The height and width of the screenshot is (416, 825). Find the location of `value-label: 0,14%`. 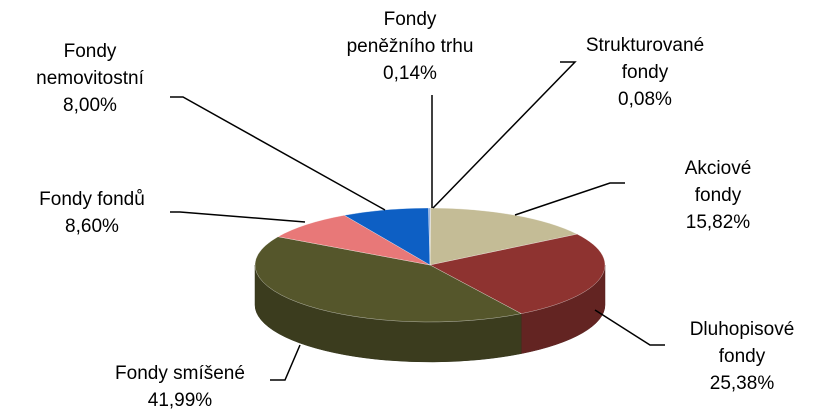

value-label: 0,14% is located at coordinates (410, 73).